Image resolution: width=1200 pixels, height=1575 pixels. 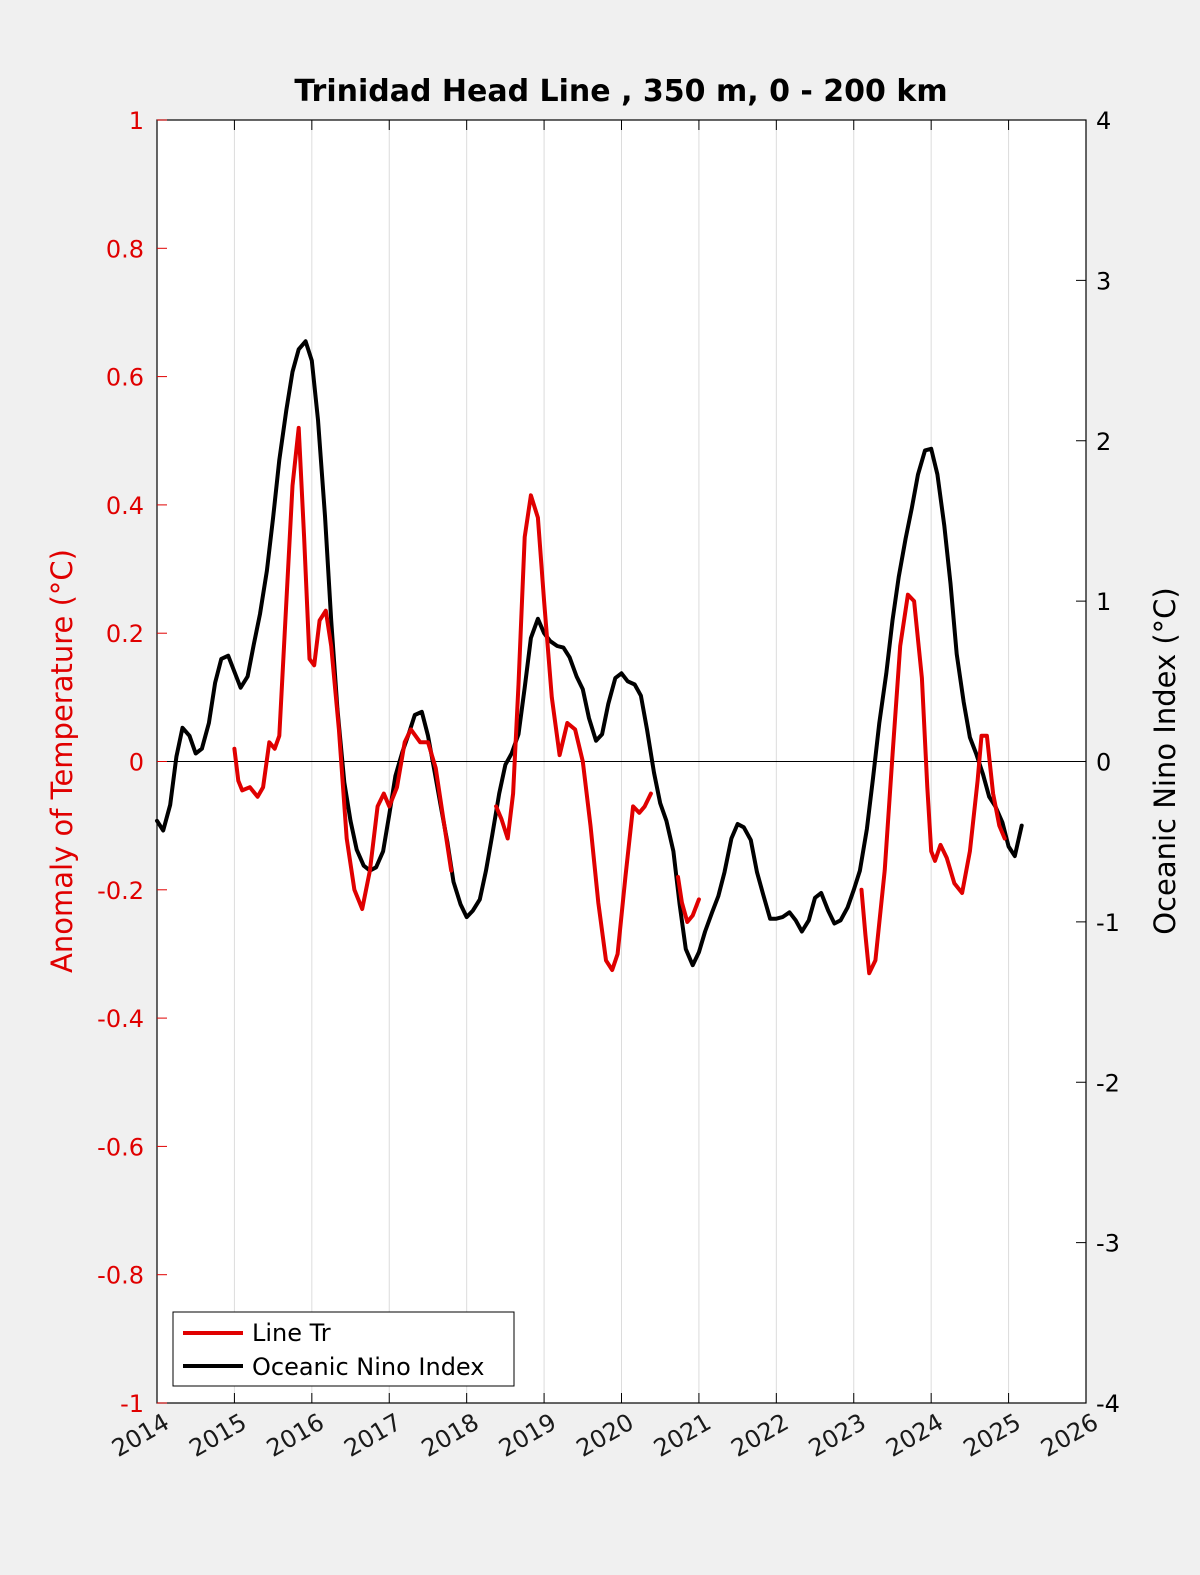 I want to click on right-axis-ticks: 4 3 2 1 0 -1 -2 -3 -4, so click(x=1108, y=762).